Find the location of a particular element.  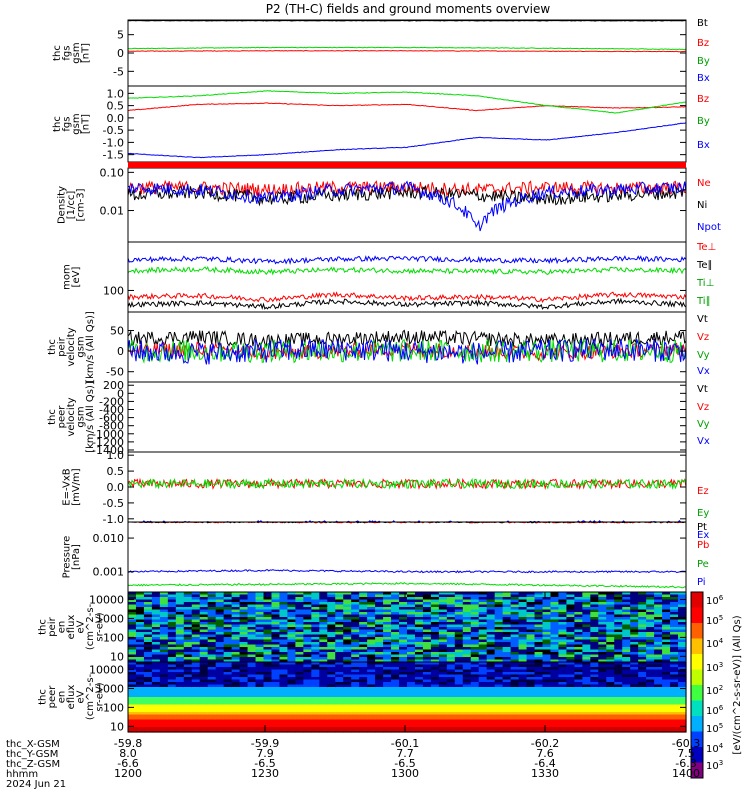

y-tick-label: 0.10 is located at coordinates (112, 172).